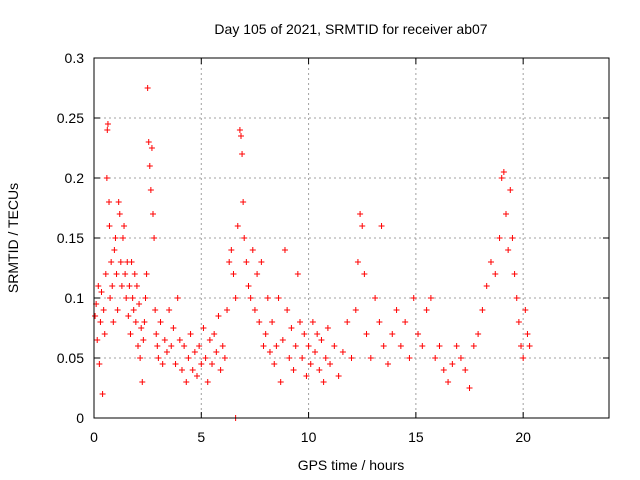 The height and width of the screenshot is (480, 640). I want to click on x-axis-label: GPS time / hours, so click(351, 465).